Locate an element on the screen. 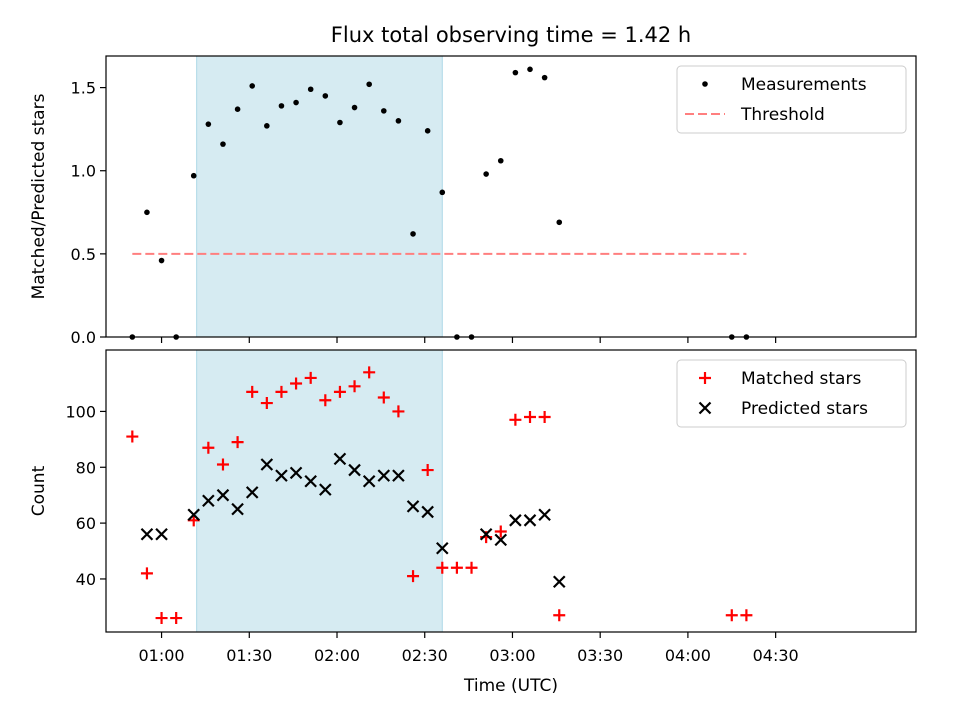 The height and width of the screenshot is (720, 960). legend: Measurements Threshold is located at coordinates (791, 99).